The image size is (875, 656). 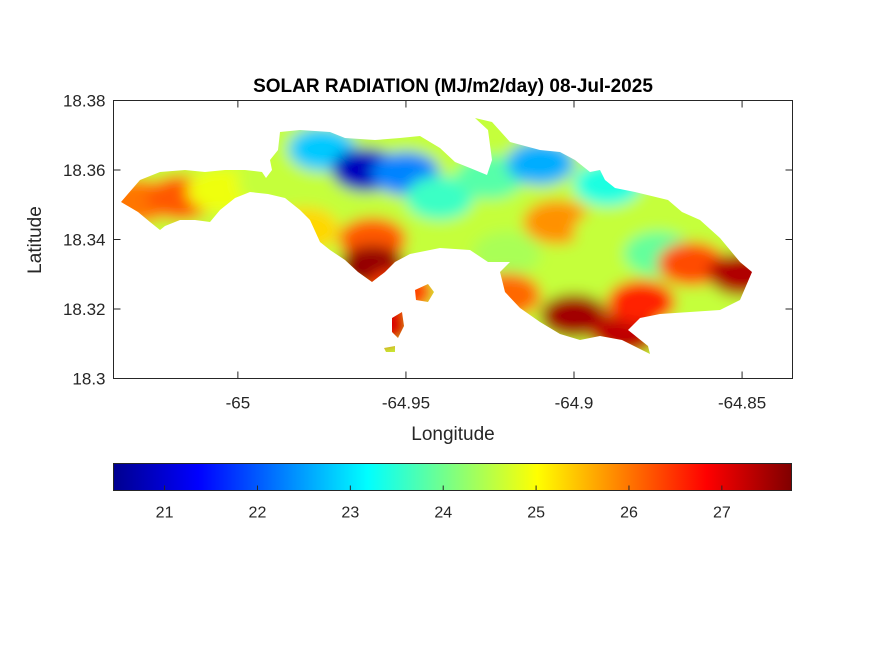 What do you see at coordinates (452, 434) in the screenshot?
I see `x-axis-label: Longitude` at bounding box center [452, 434].